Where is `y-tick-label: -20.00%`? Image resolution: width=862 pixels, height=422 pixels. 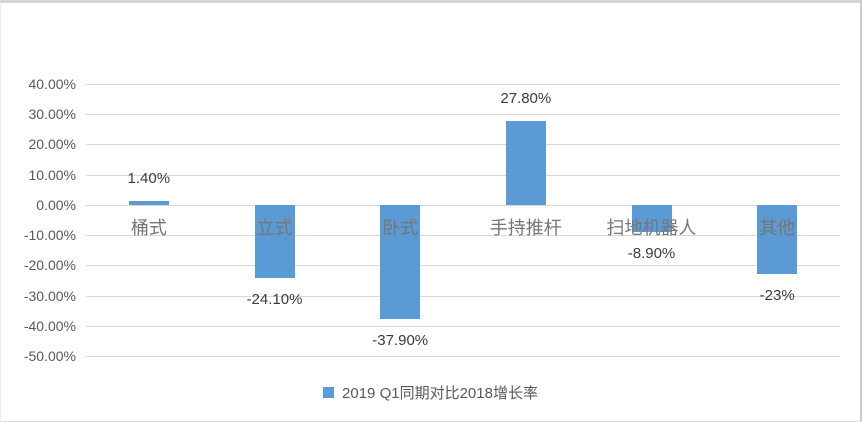
y-tick-label: -20.00% is located at coordinates (49, 265).